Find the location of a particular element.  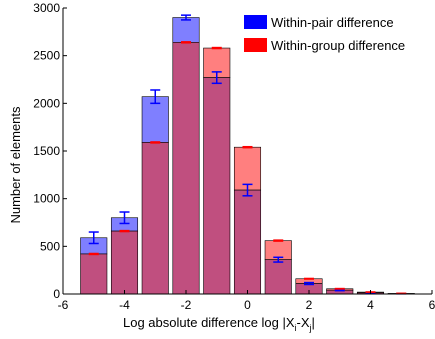

x-tick-label-0: -6 is located at coordinates (63, 305).